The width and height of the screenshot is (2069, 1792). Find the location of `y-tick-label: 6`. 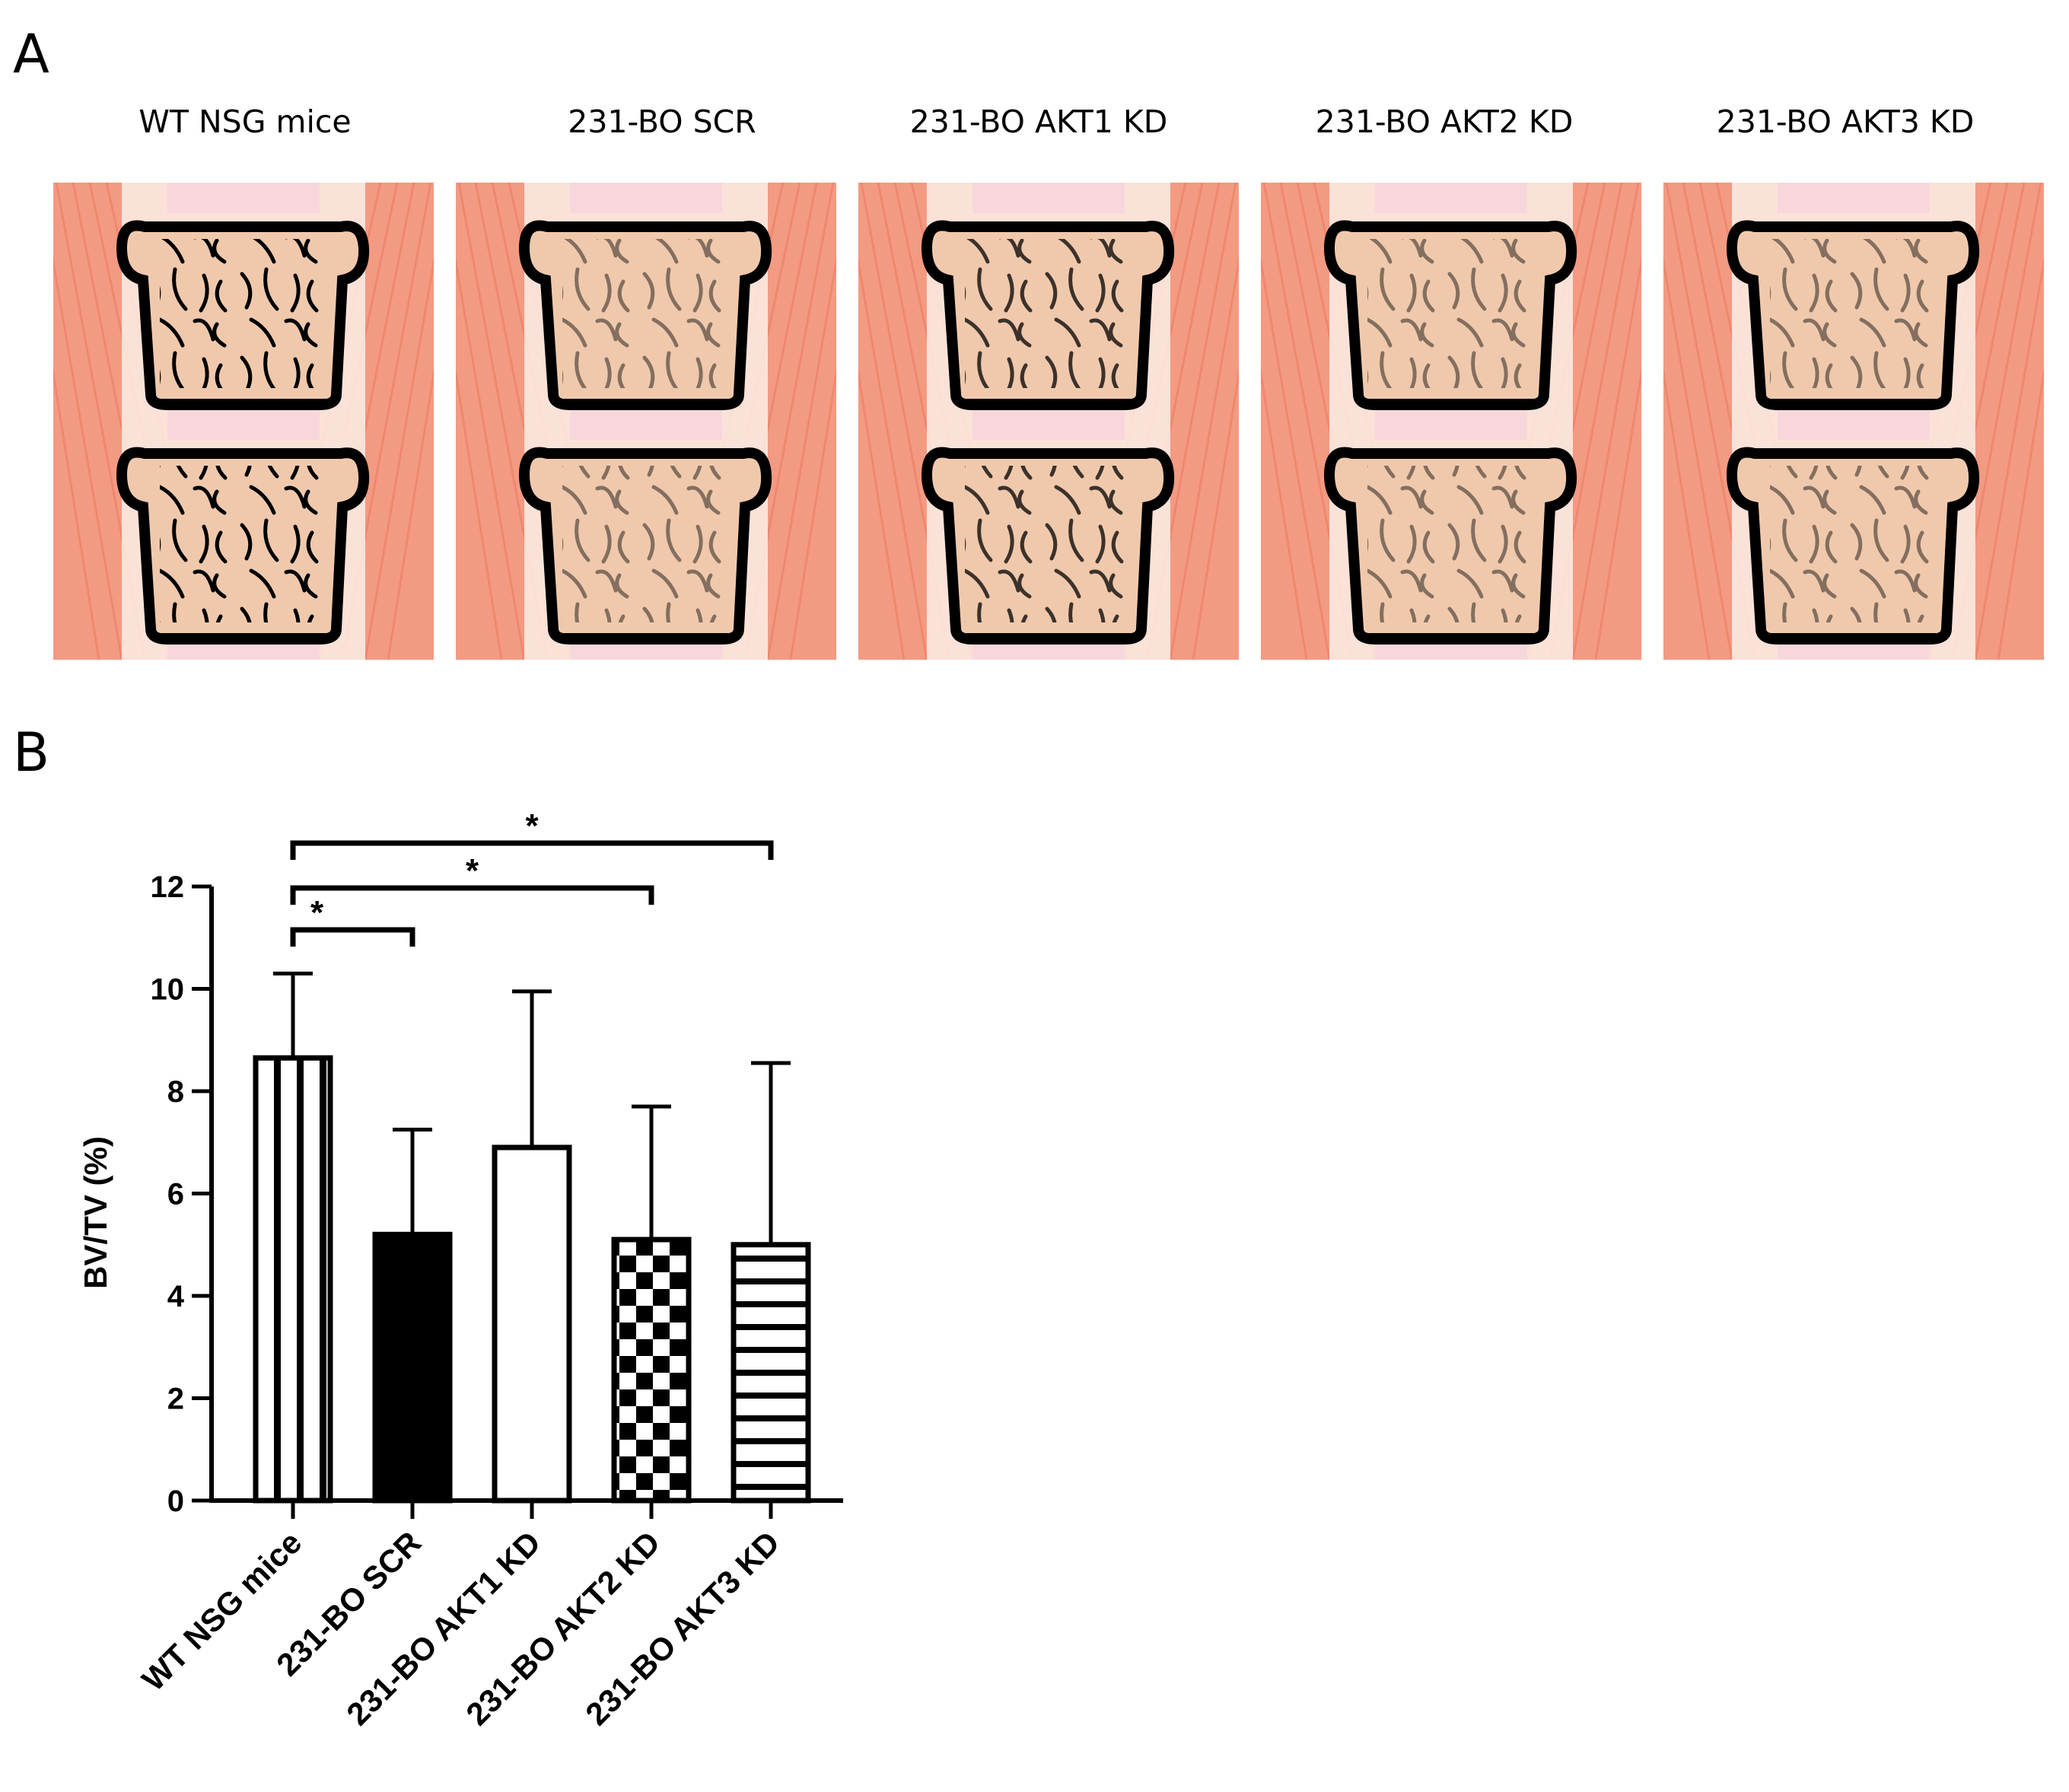

y-tick-label: 6 is located at coordinates (175, 1194).